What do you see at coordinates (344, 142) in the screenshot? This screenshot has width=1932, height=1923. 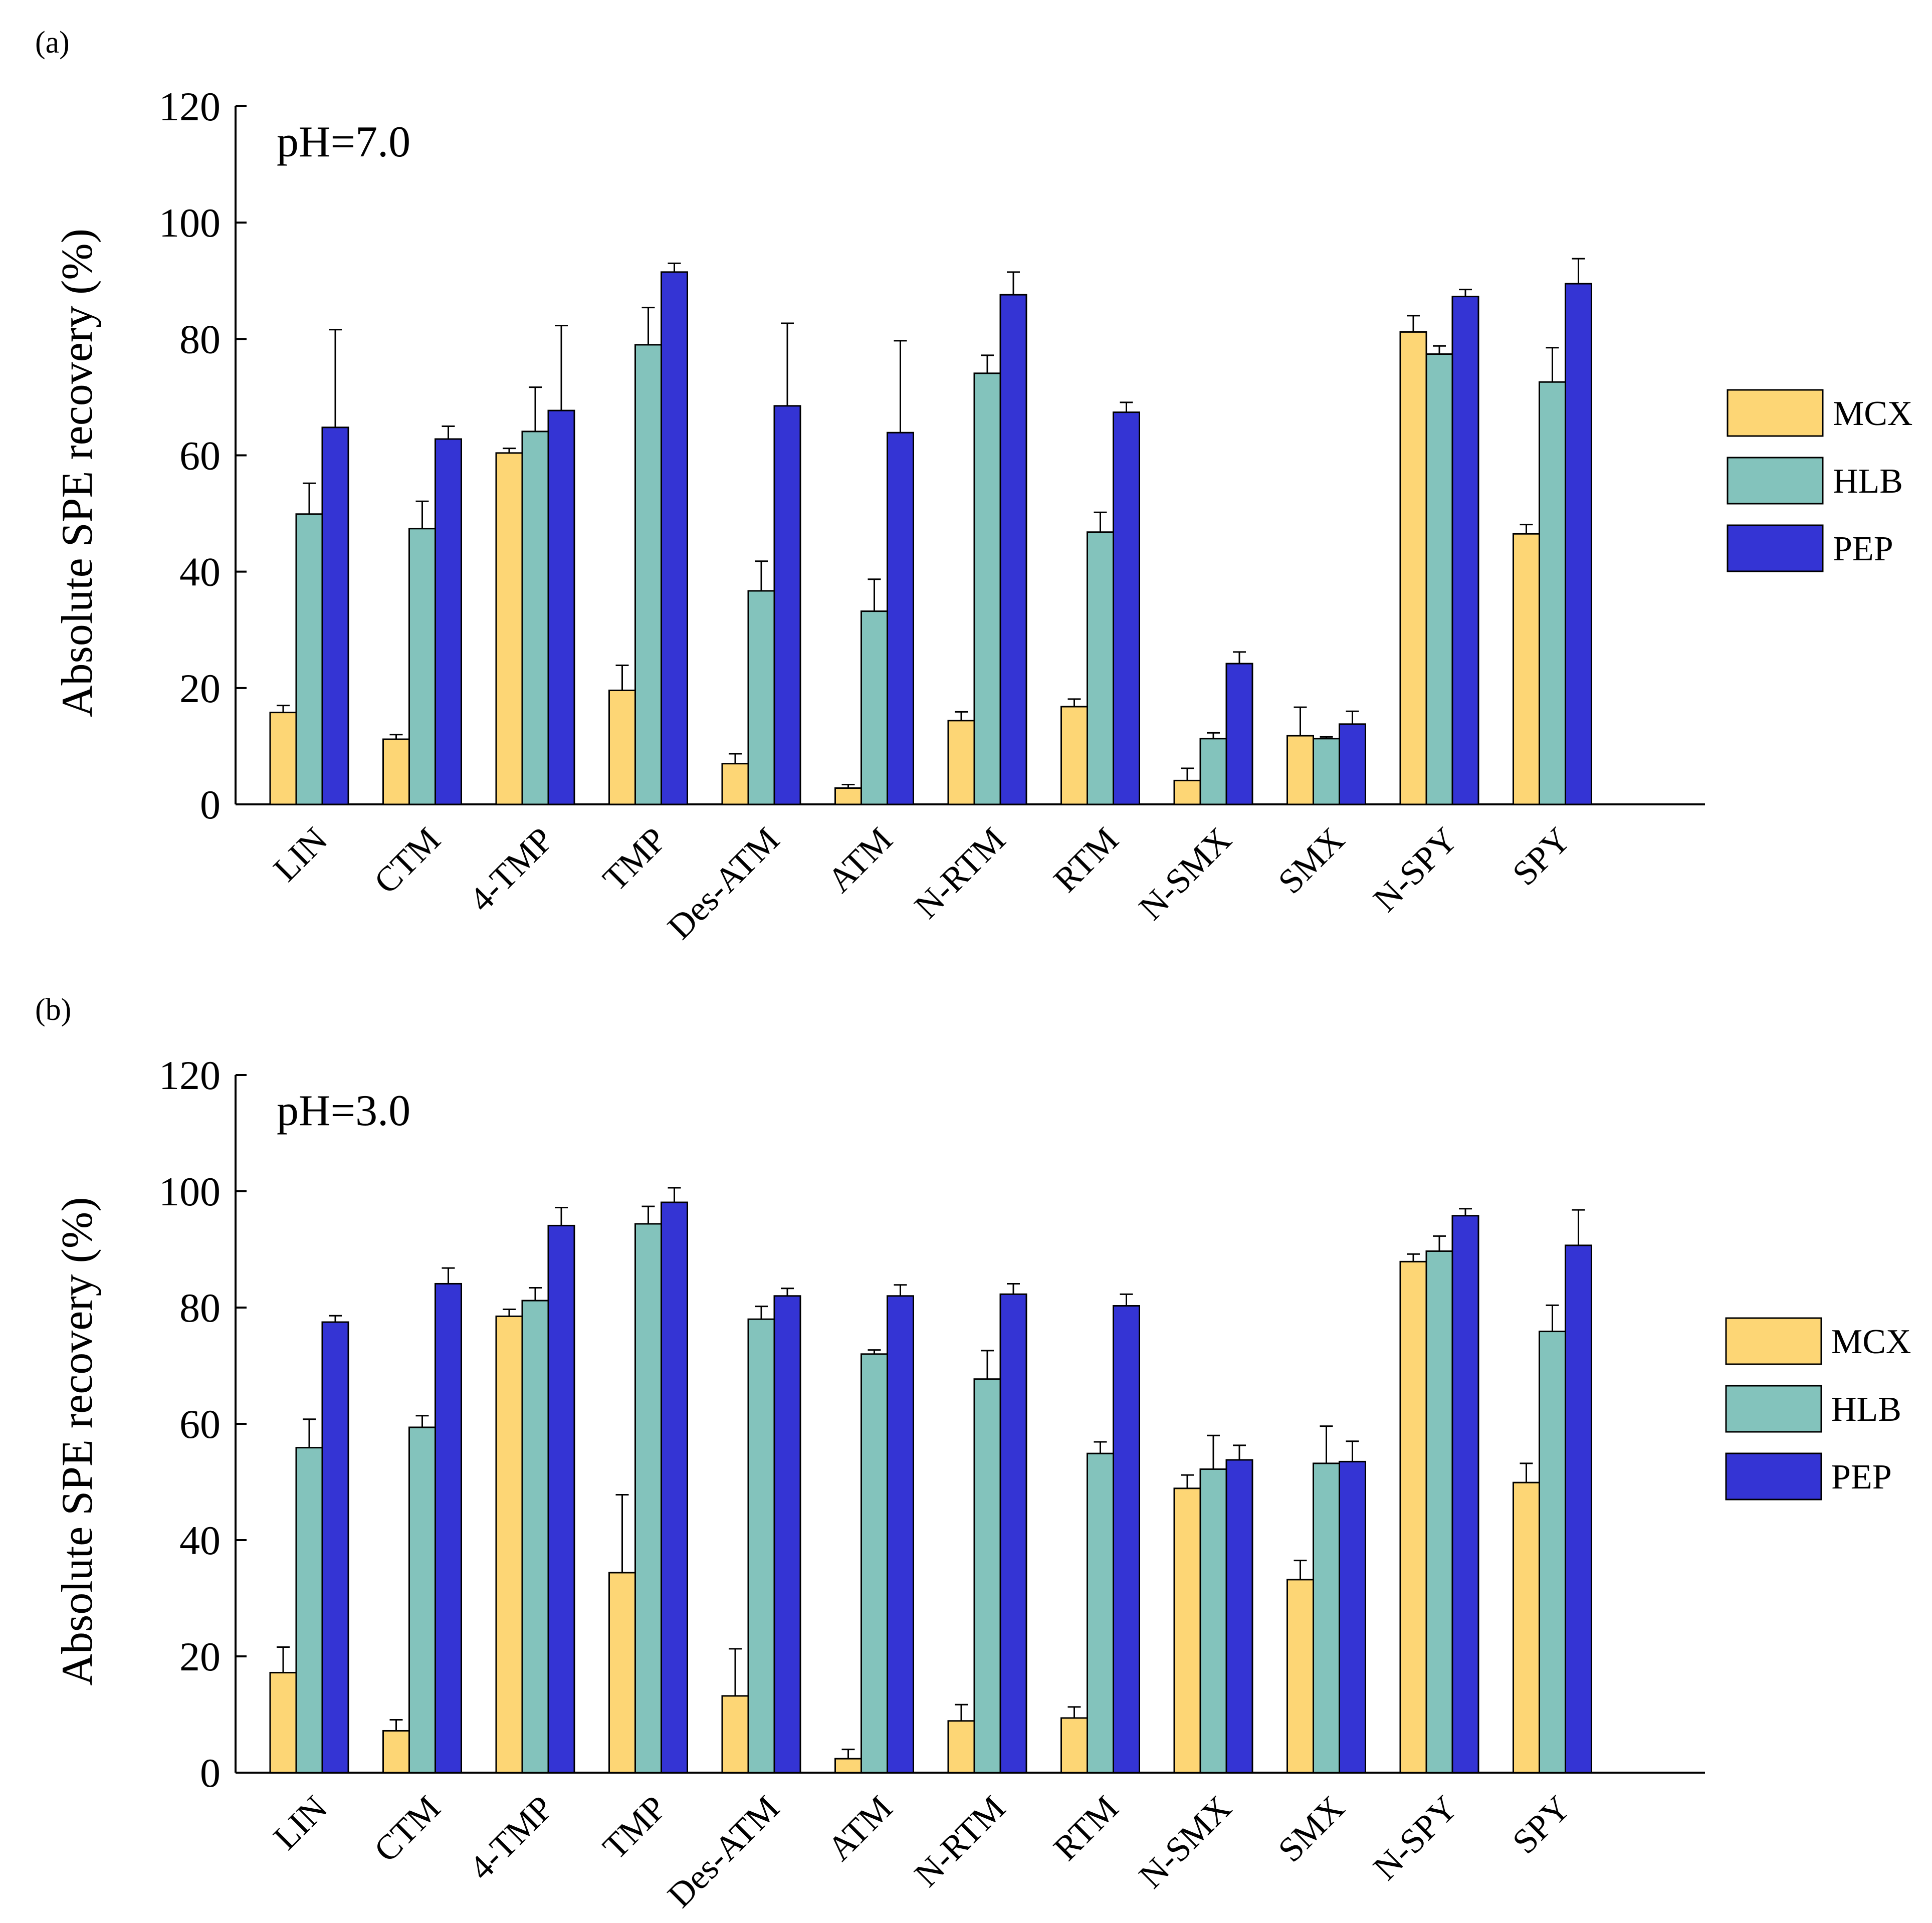 I see `ph-annotation: pH=7.0` at bounding box center [344, 142].